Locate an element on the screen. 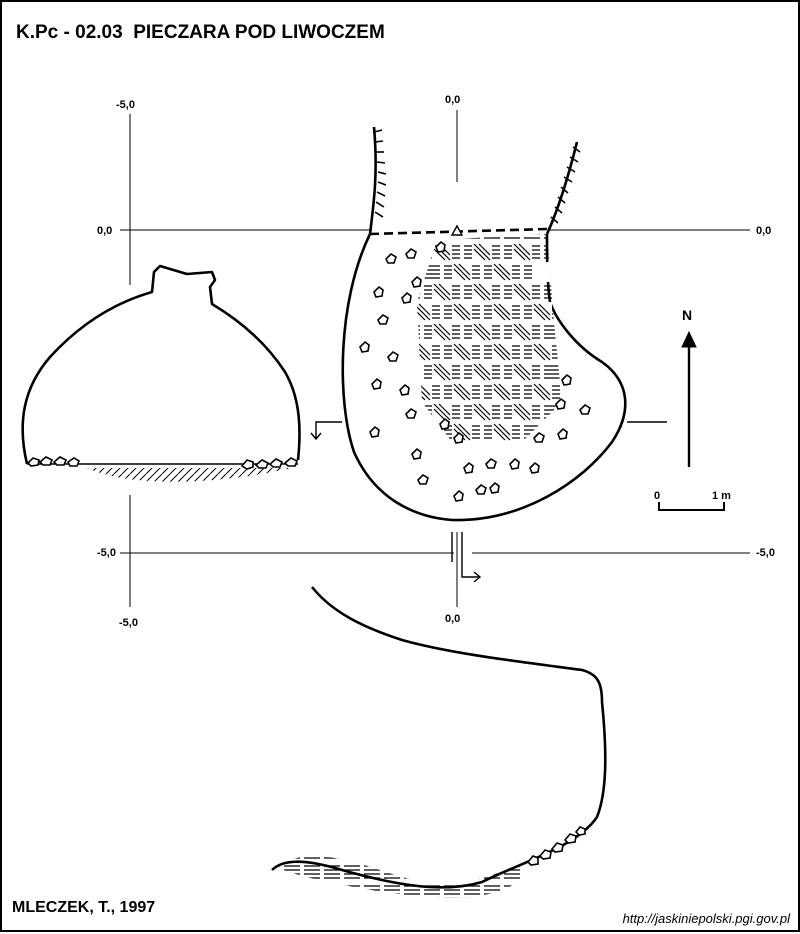 This screenshot has height=934, width=800. grid-label-center-top: 0,0 is located at coordinates (453, 100).